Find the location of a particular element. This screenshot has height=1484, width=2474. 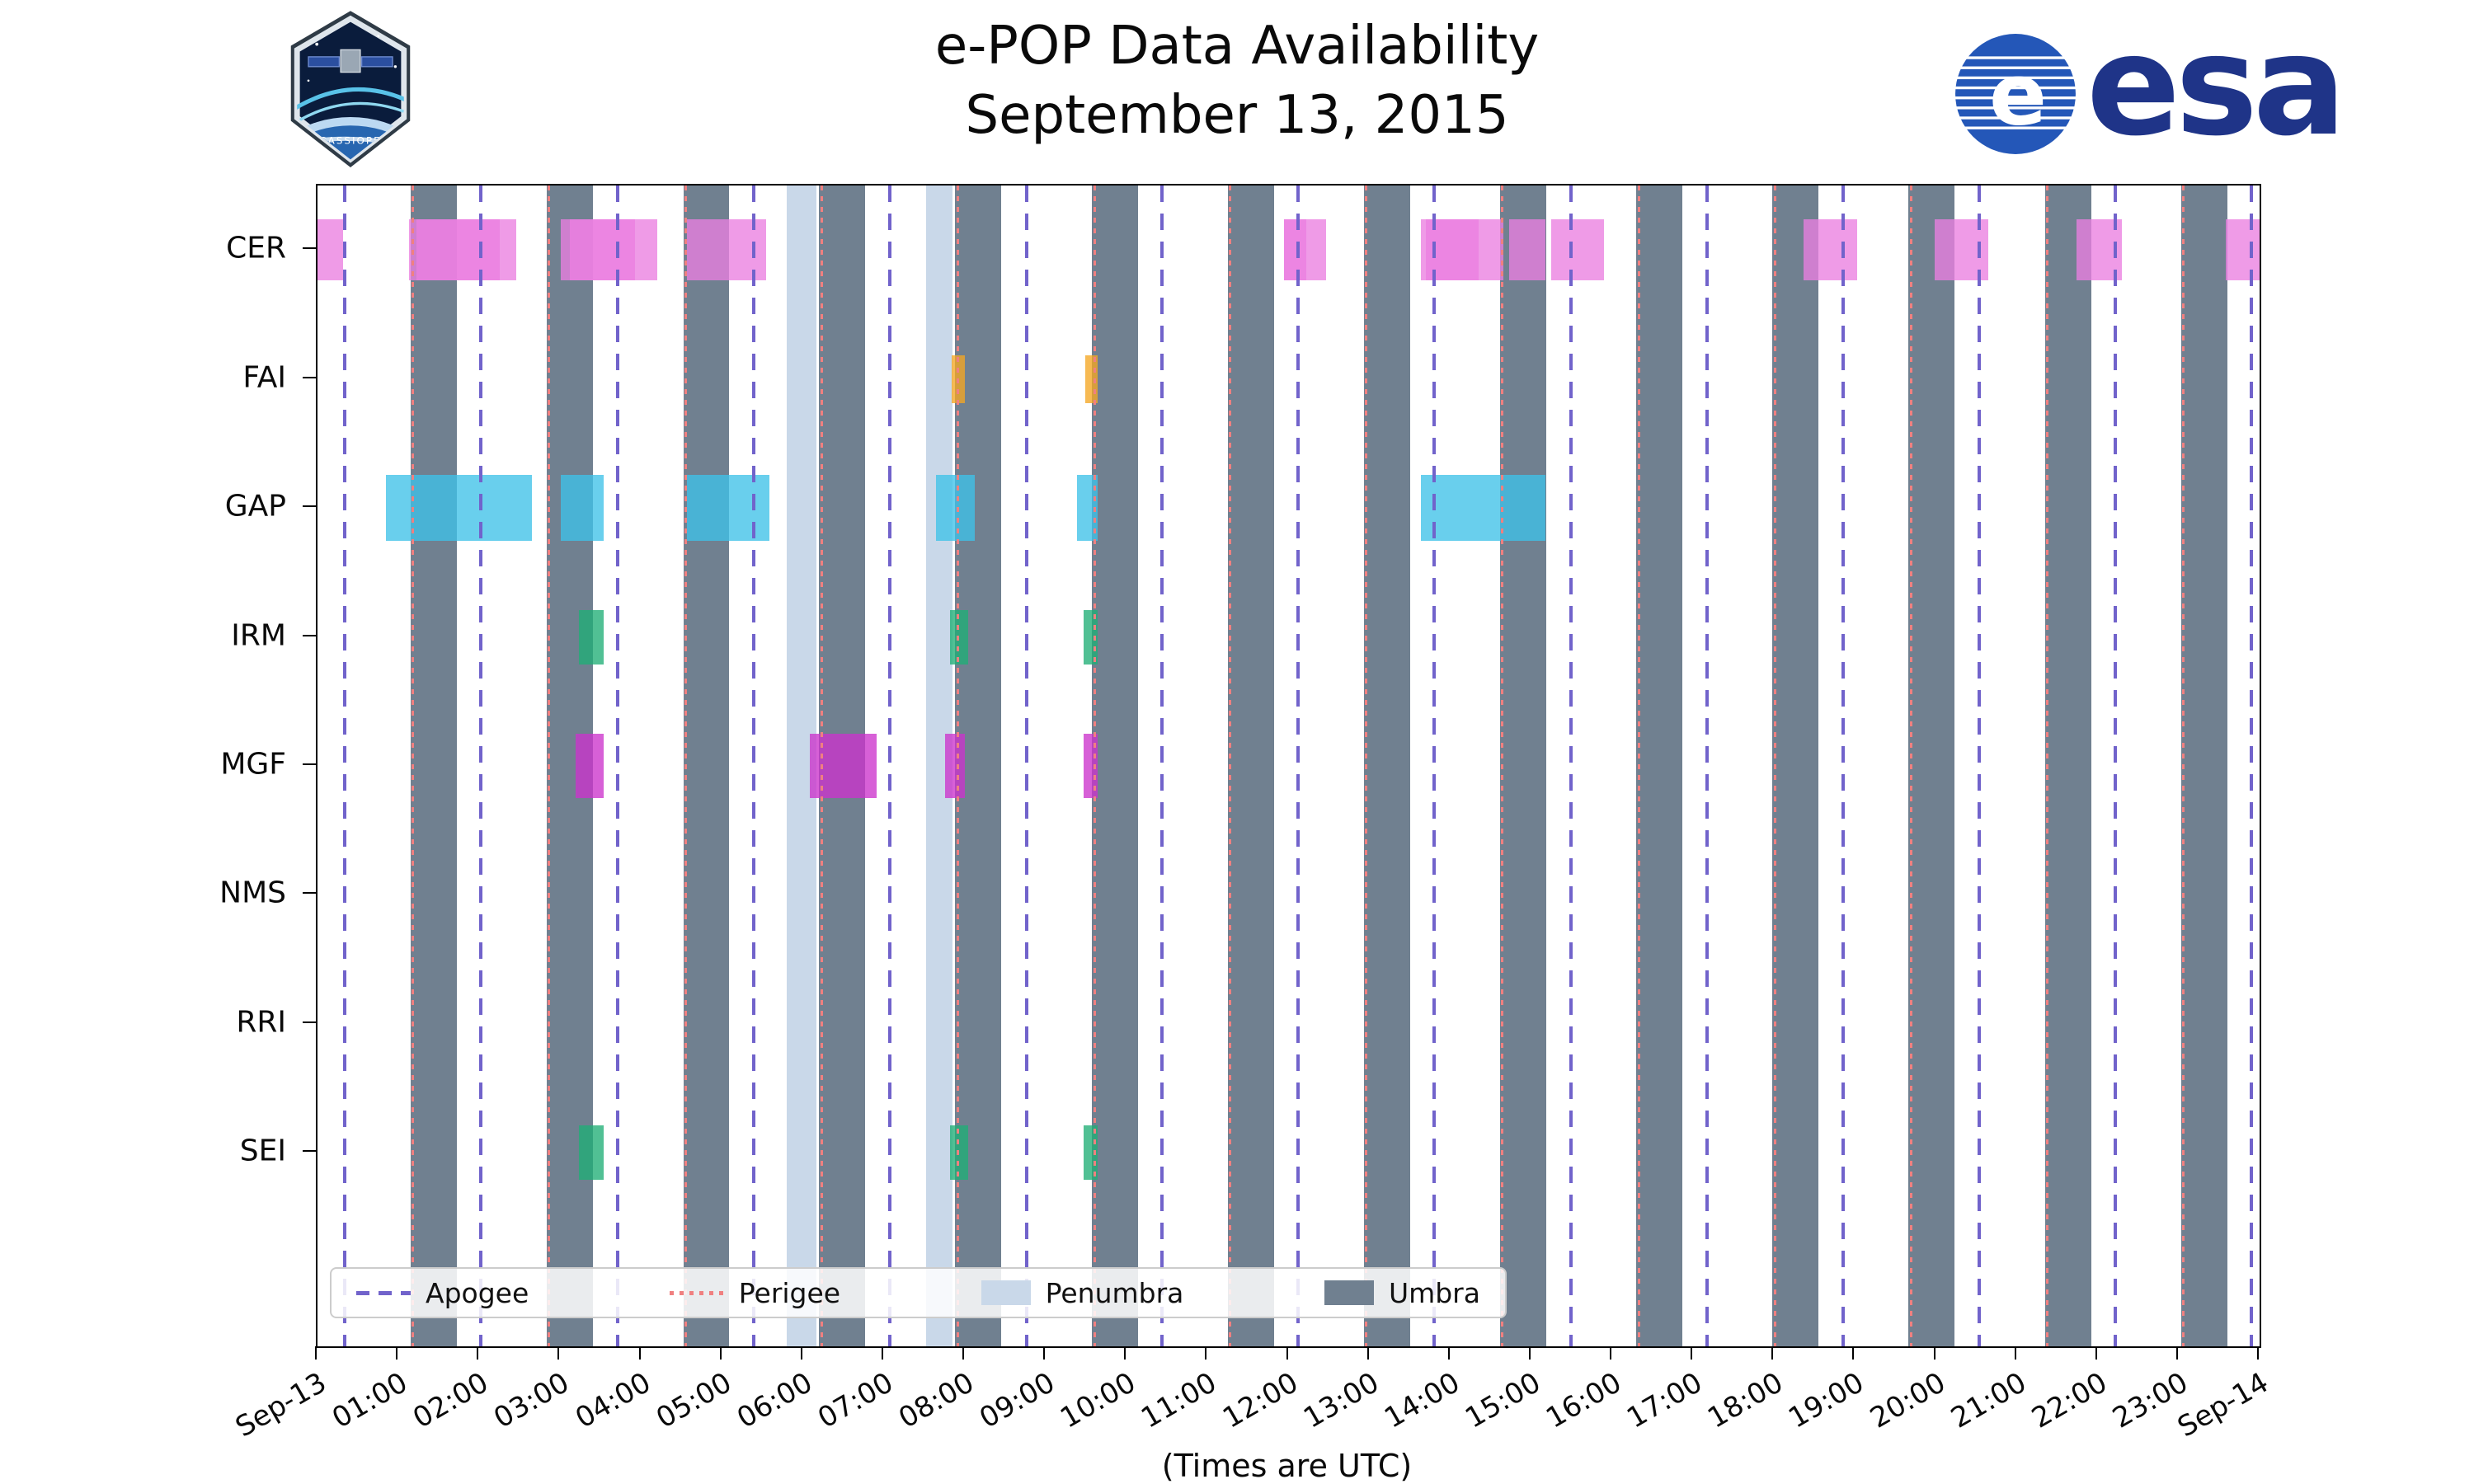

mgf-bar is located at coordinates (955, 766).